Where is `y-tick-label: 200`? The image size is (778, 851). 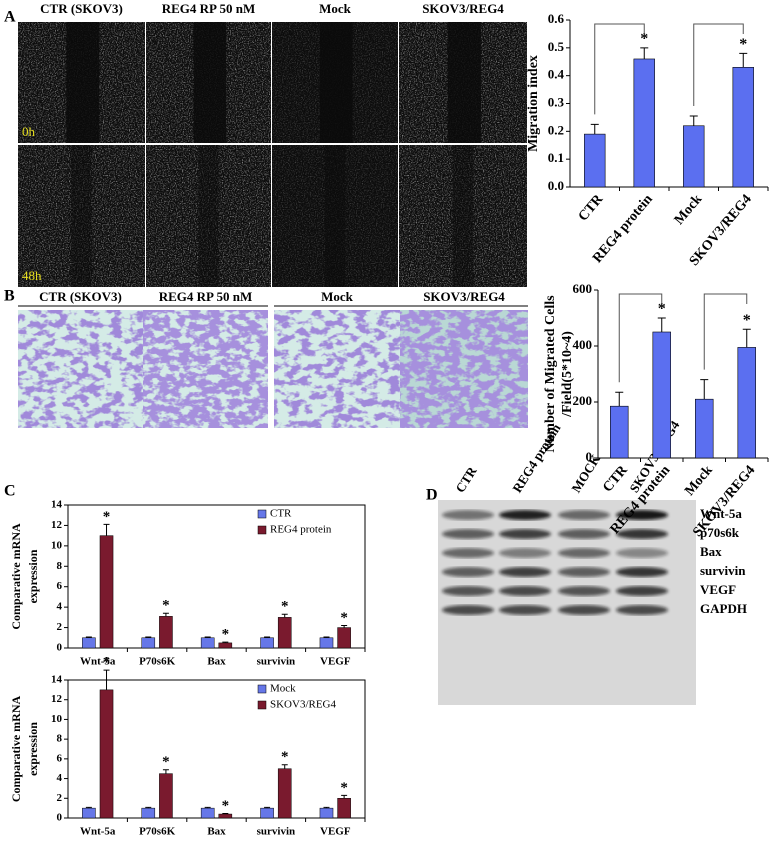 y-tick-label: 200 is located at coordinates (583, 400).